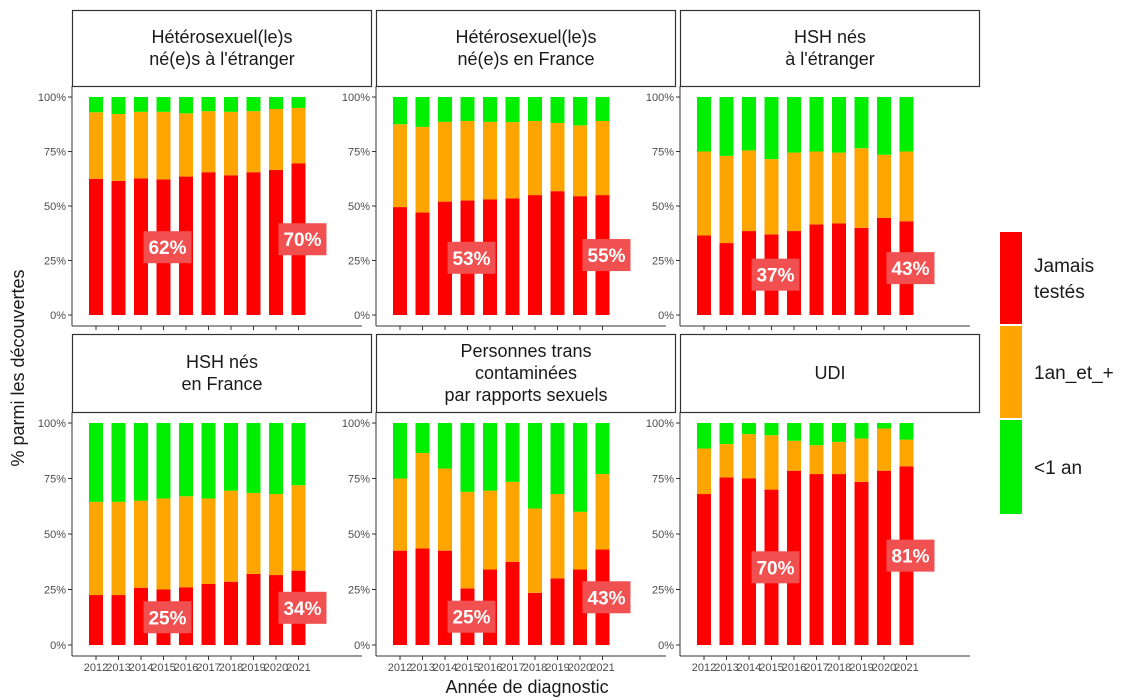  I want to click on x-axis-title: Année de diagnostic, so click(526, 687).